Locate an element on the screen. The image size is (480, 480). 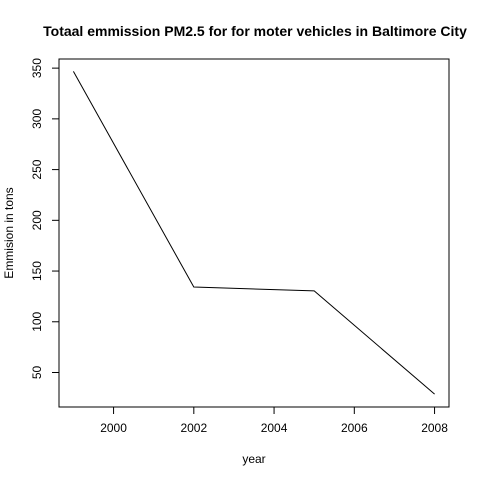
y-tick-label: 50 is located at coordinates (37, 373).